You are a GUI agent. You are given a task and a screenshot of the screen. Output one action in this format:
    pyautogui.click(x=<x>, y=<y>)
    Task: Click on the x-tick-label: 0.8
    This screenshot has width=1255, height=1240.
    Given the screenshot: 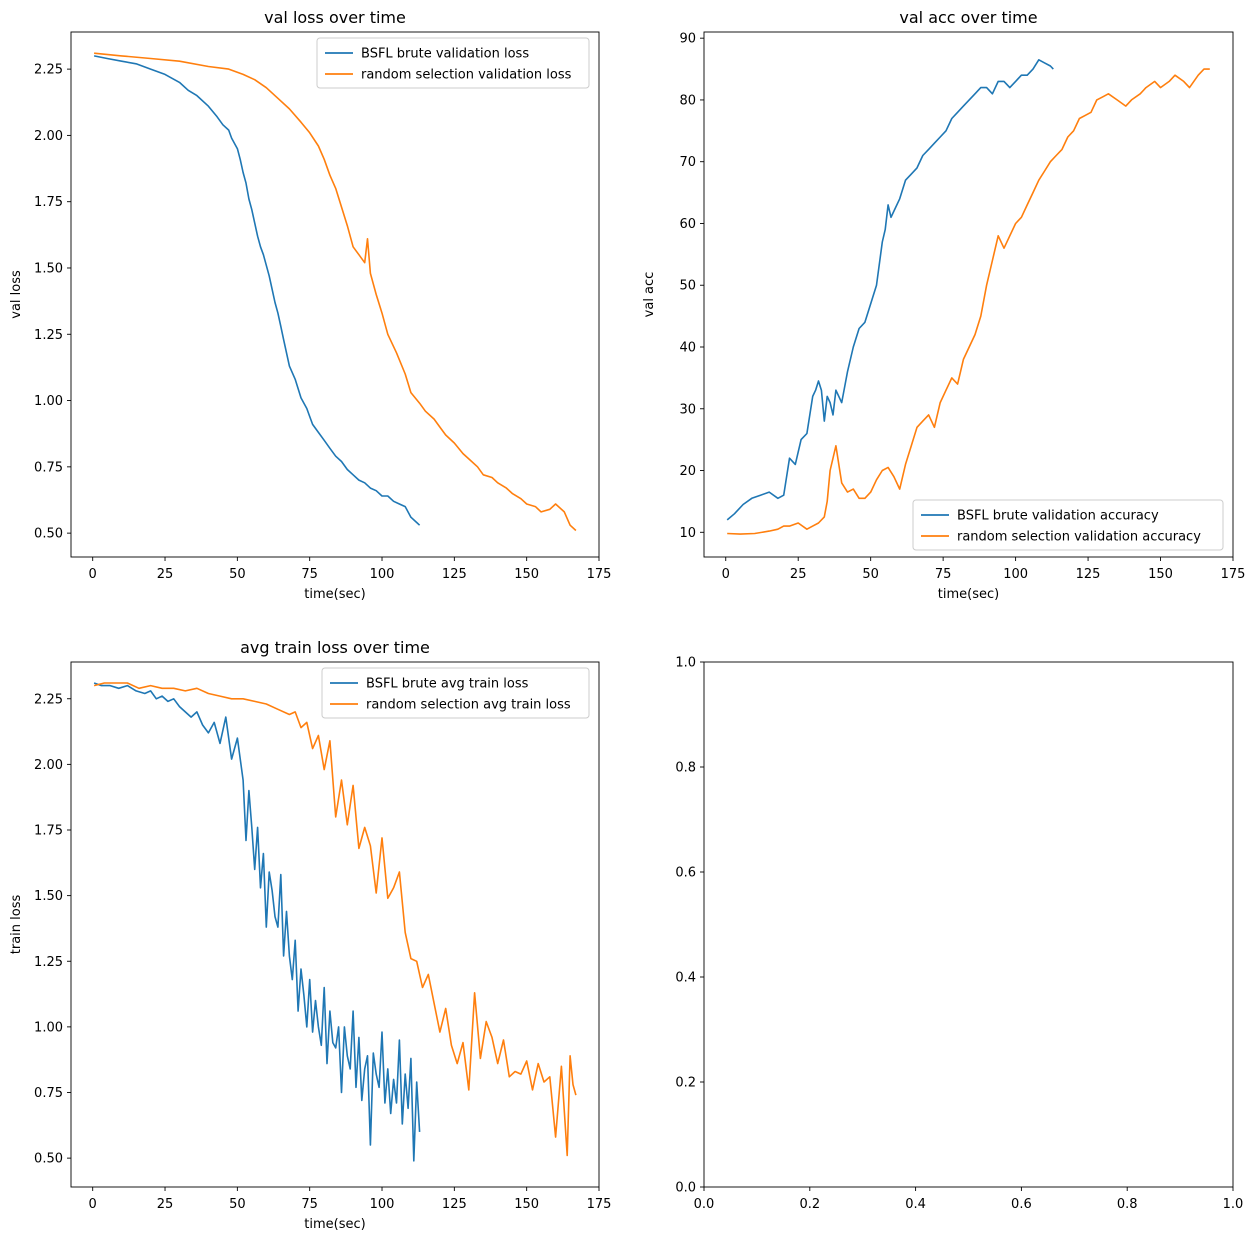 What is the action you would take?
    pyautogui.click(x=1127, y=1204)
    